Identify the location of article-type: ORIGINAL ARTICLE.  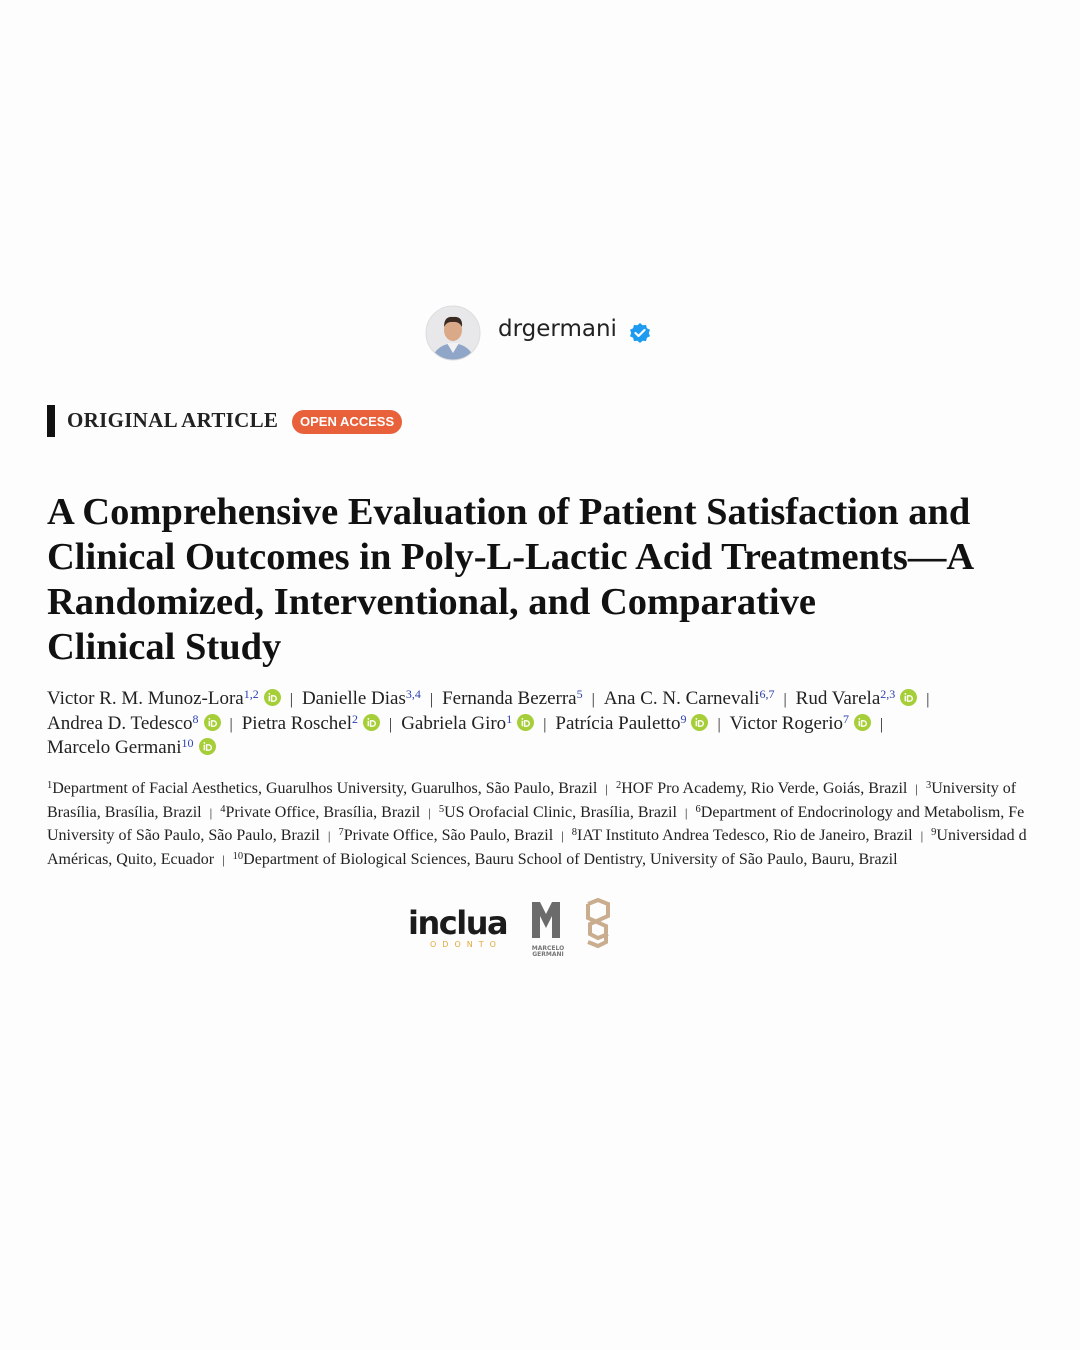
(173, 420).